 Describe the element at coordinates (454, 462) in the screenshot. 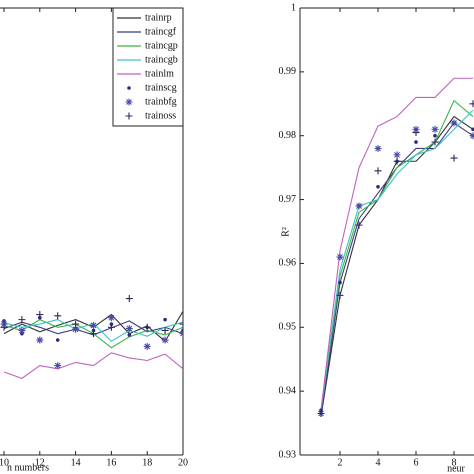

I see `x-tick-label: 8` at that location.